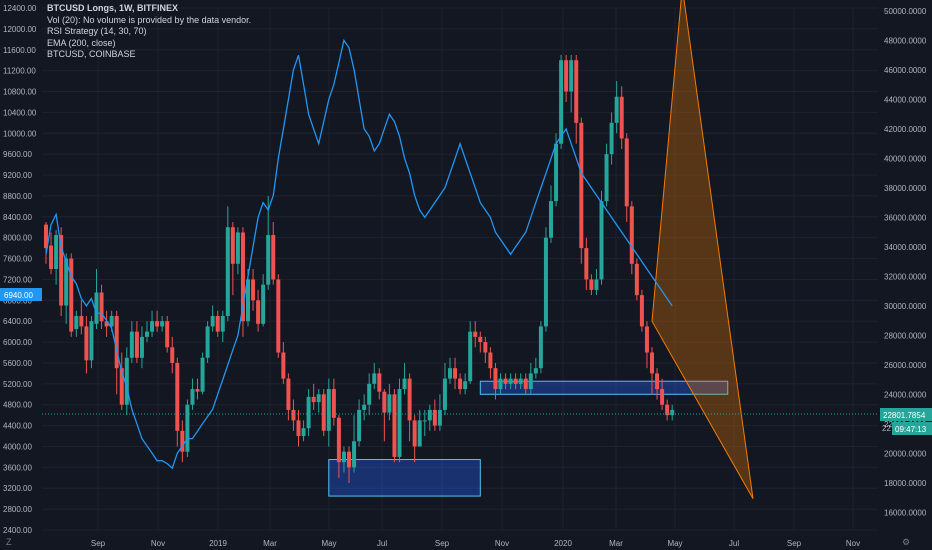  Describe the element at coordinates (905, 129) in the screenshot. I see `right-tick-label: 42000.0000` at that location.